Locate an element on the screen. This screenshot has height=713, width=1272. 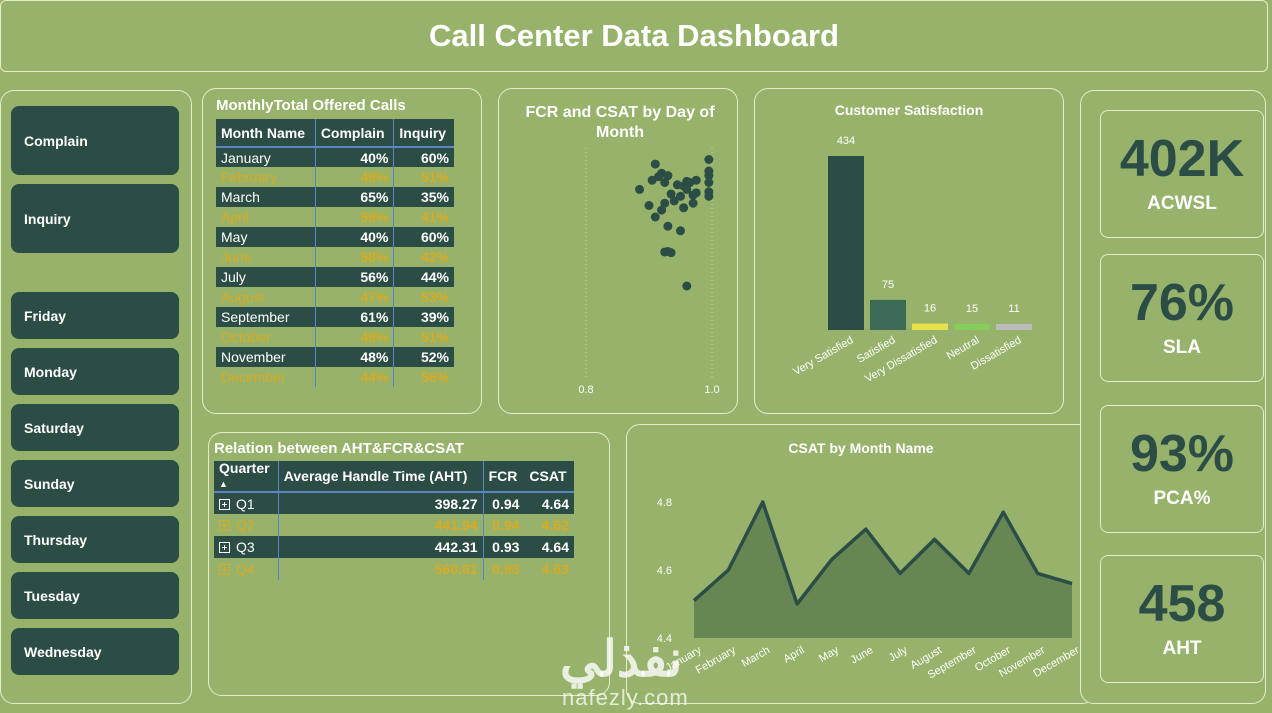
column-header-quarter: Quarter ▲ is located at coordinates (246, 477).